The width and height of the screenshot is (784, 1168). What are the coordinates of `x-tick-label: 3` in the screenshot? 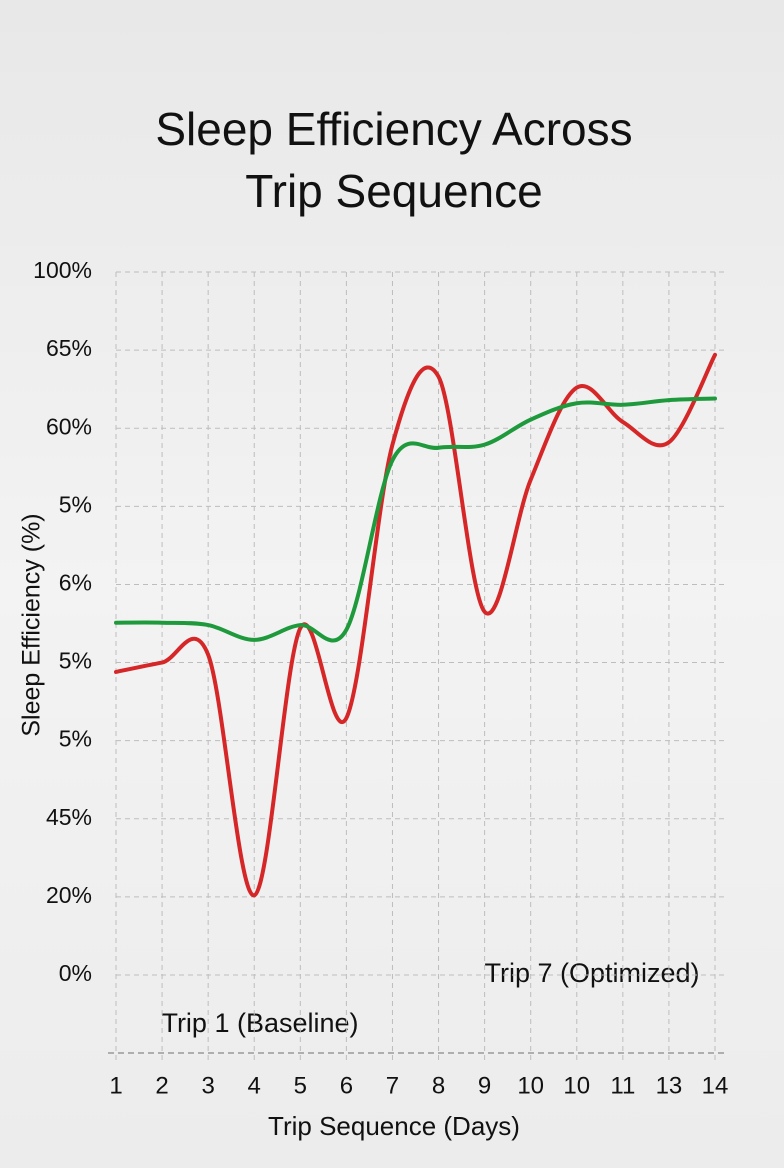 It's located at (207, 1085).